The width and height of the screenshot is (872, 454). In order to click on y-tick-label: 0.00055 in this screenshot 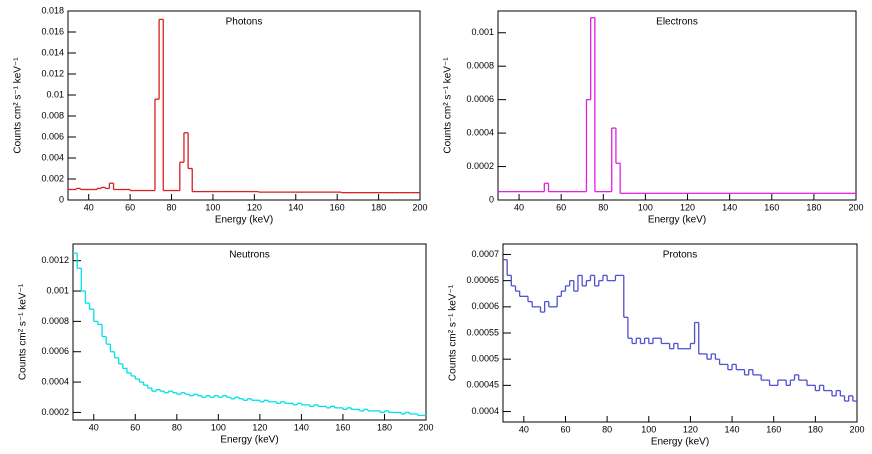, I will do `click(482, 332)`.